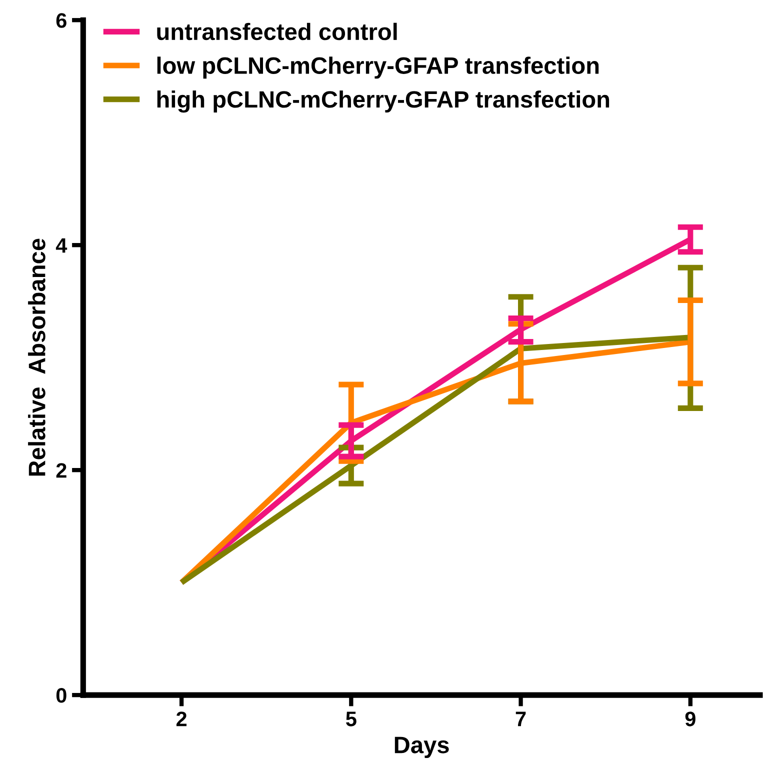  What do you see at coordinates (277, 31) in the screenshot?
I see `legend-label: untransfected control` at bounding box center [277, 31].